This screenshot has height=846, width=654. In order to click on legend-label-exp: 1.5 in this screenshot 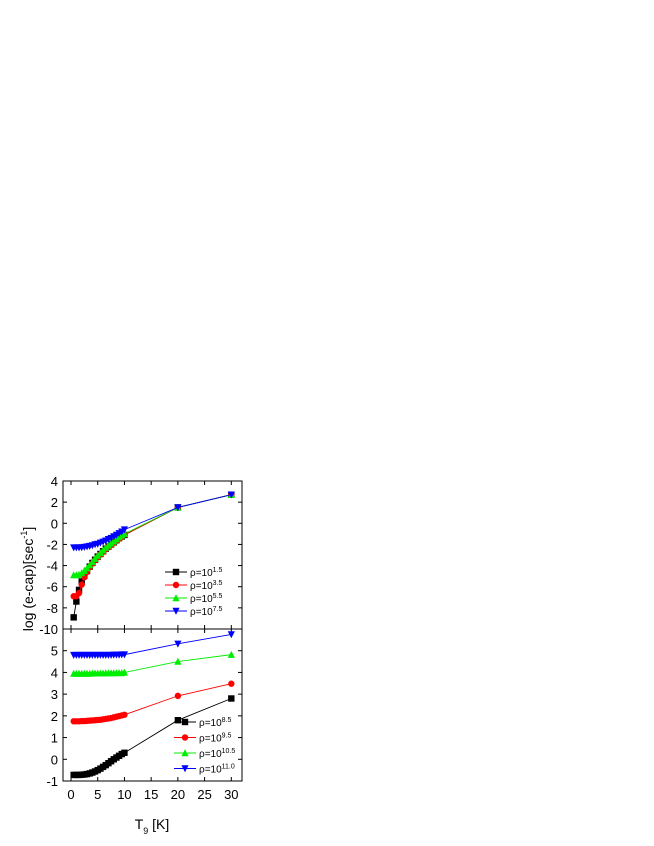, I will do `click(218, 570)`.